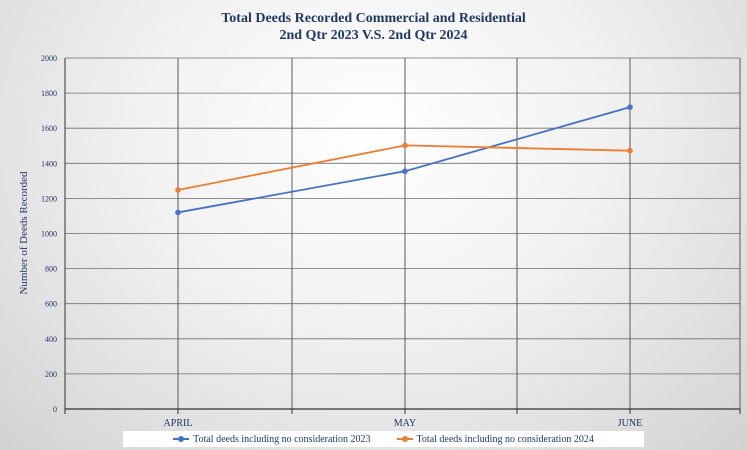  What do you see at coordinates (51, 304) in the screenshot?
I see `y-tick-label: 600` at bounding box center [51, 304].